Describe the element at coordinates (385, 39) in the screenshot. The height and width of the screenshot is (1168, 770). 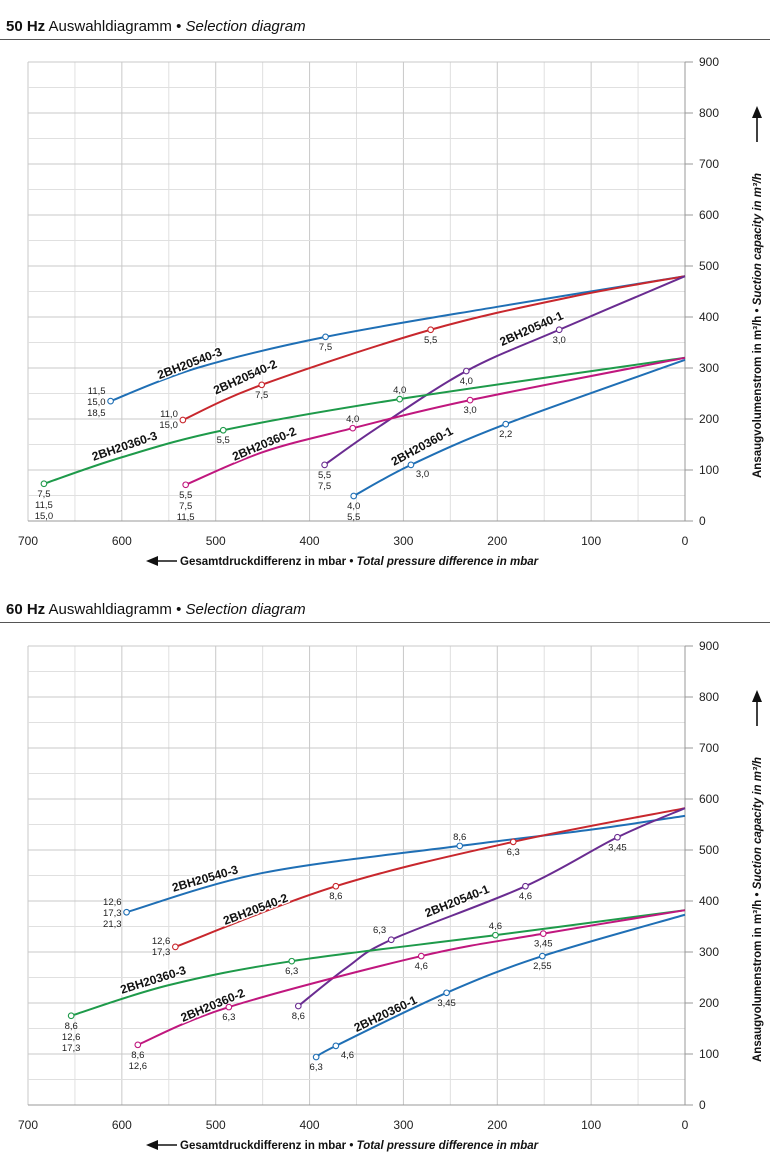
I see `title-divider` at that location.